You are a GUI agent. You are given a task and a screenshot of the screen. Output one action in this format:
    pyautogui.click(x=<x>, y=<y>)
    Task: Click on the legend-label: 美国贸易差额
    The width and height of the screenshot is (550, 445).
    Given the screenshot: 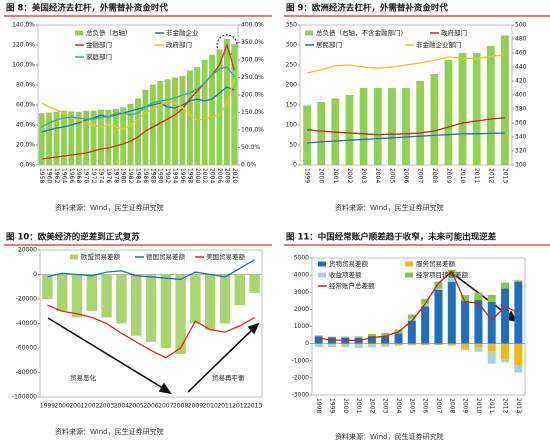 What is the action you would take?
    pyautogui.click(x=226, y=256)
    